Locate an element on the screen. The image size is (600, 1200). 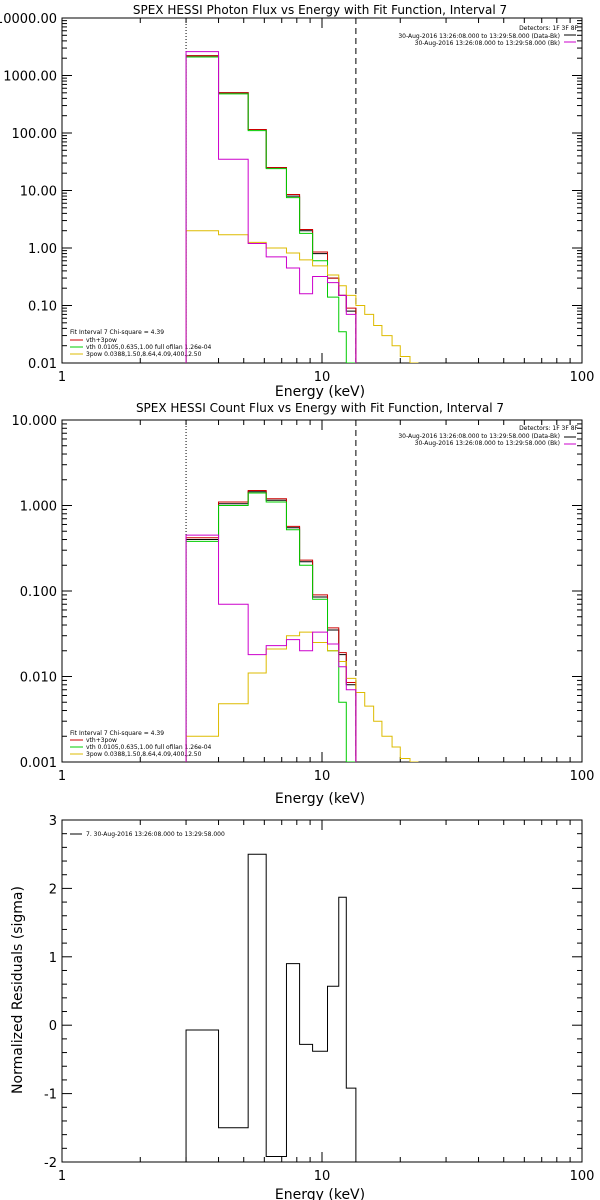
count-flux-y-tick-label: 0.100 is located at coordinates (38, 592).